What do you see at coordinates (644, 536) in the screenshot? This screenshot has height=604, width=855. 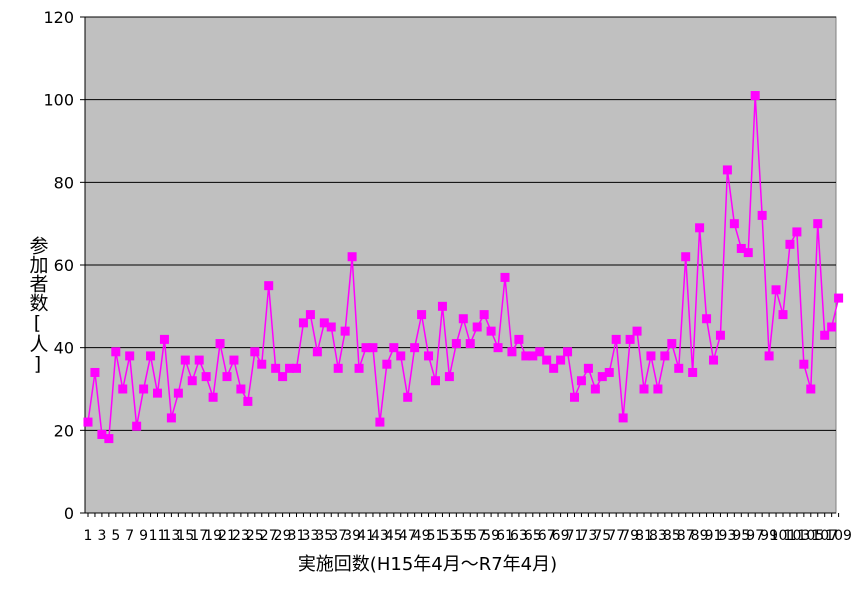 I see `x-tick-label: 81` at bounding box center [644, 536].